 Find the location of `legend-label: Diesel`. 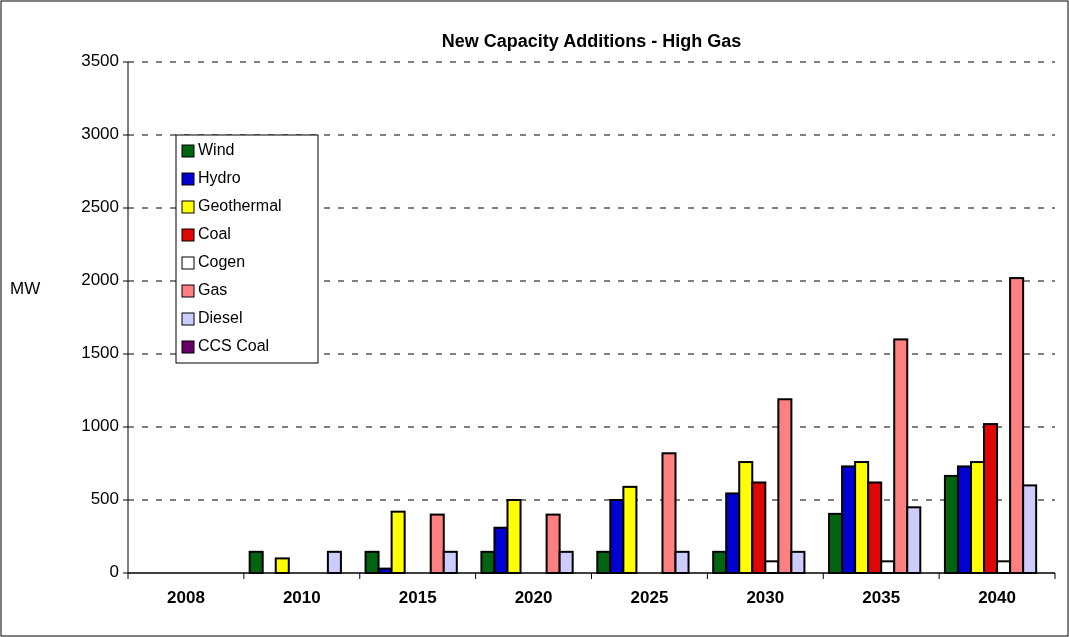

legend-label: Diesel is located at coordinates (220, 318).